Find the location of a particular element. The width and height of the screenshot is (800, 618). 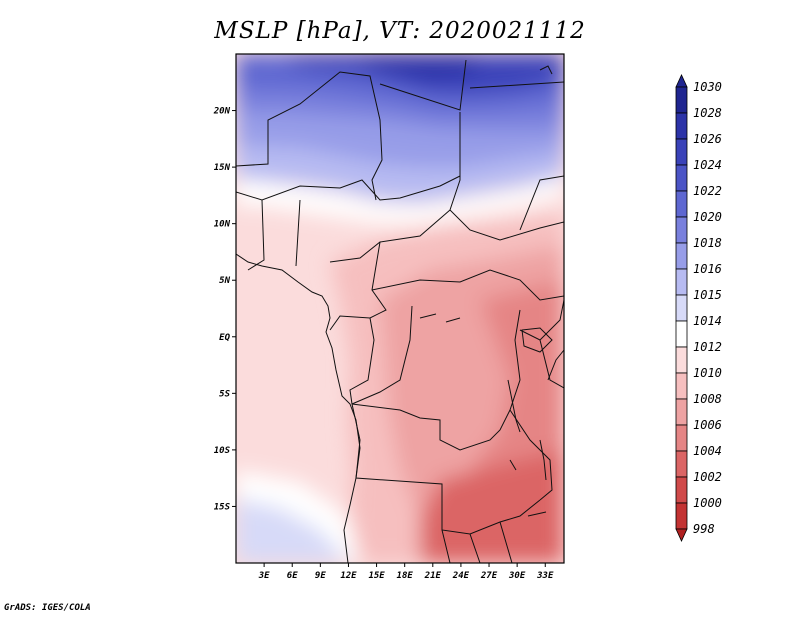

colorbar-level-label: 1020 is located at coordinates (707, 217).